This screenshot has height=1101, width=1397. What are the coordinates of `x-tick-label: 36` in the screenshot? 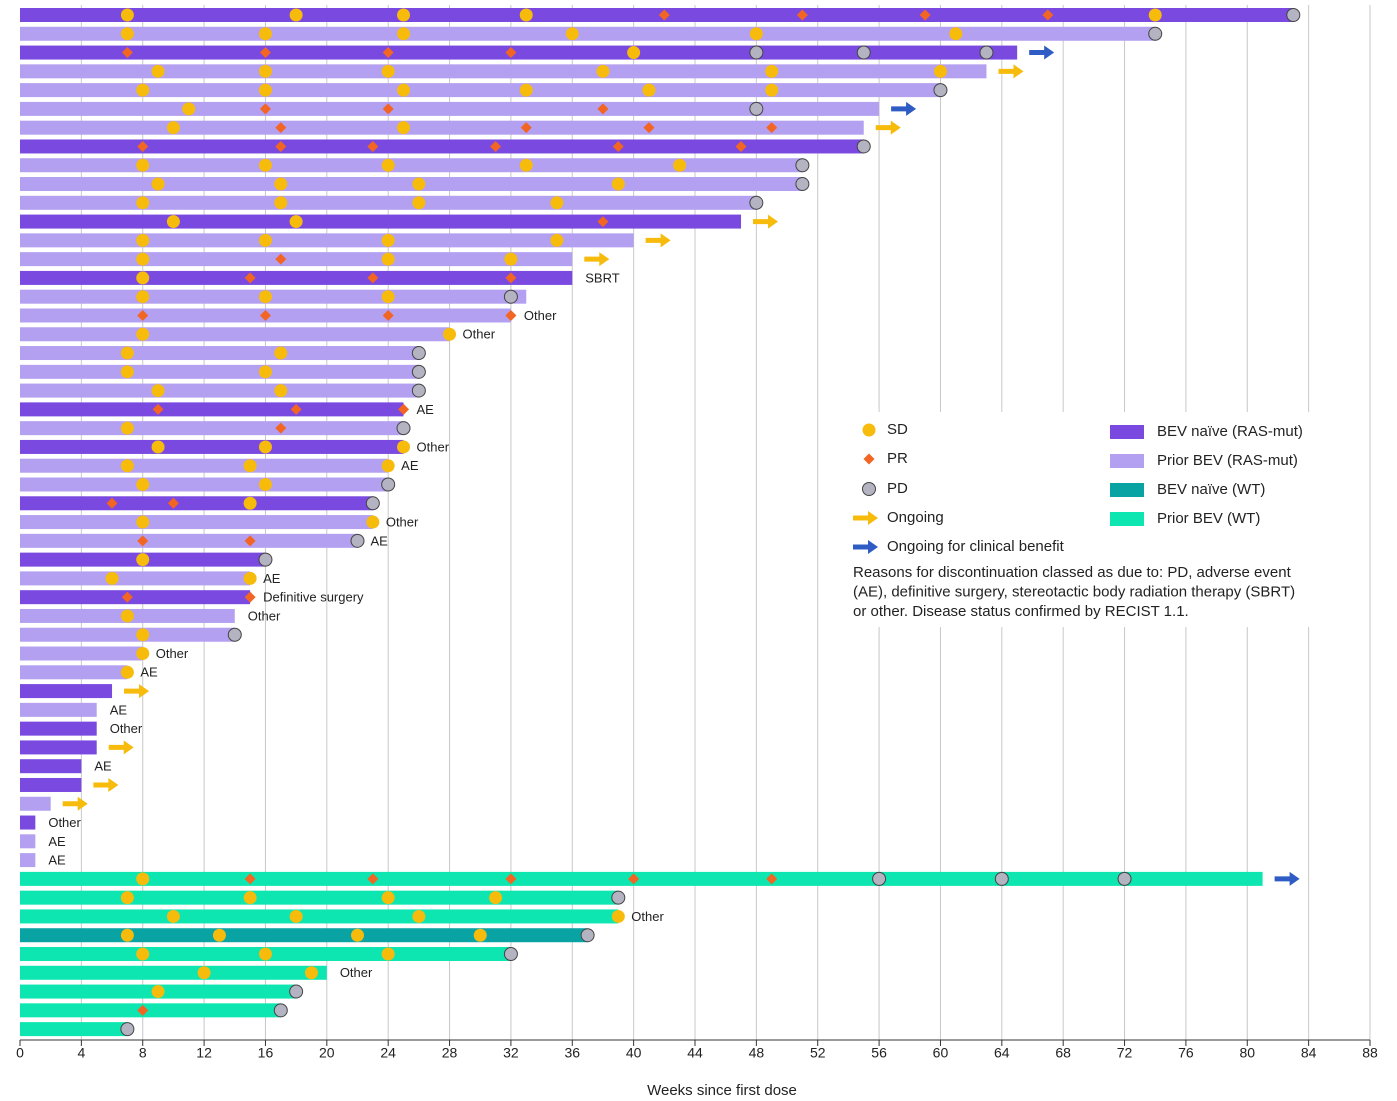 It's located at (572, 1053).